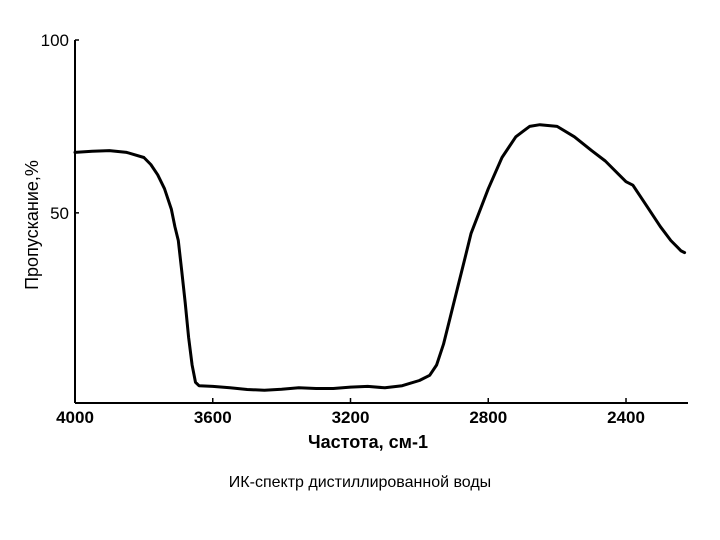 Image resolution: width=720 pixels, height=540 pixels. Describe the element at coordinates (55, 127) in the screenshot. I see `y-tick-labels: 100 50` at that location.